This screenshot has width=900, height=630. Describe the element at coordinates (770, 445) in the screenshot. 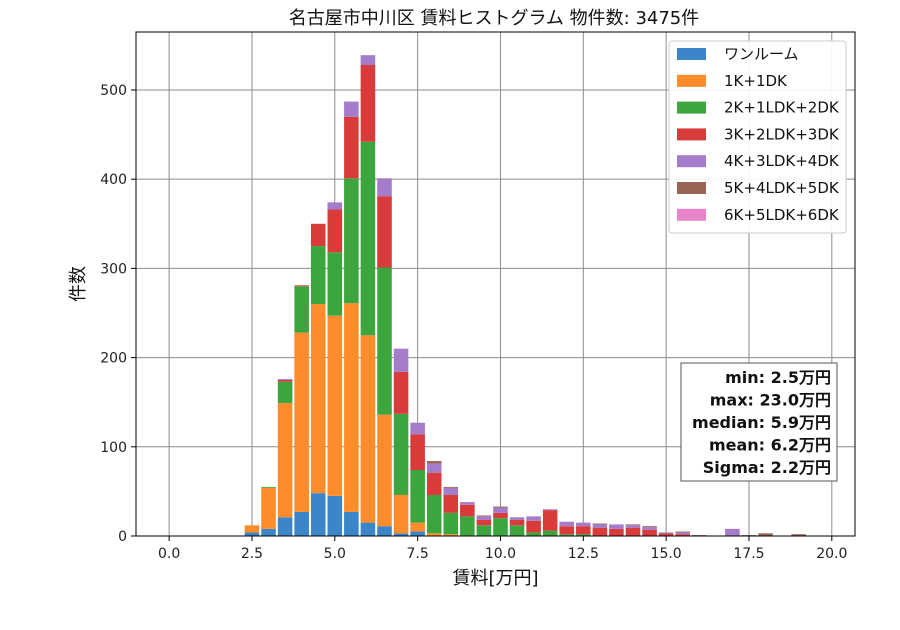

I see `stats-line: mean: 6.2万円` at that location.